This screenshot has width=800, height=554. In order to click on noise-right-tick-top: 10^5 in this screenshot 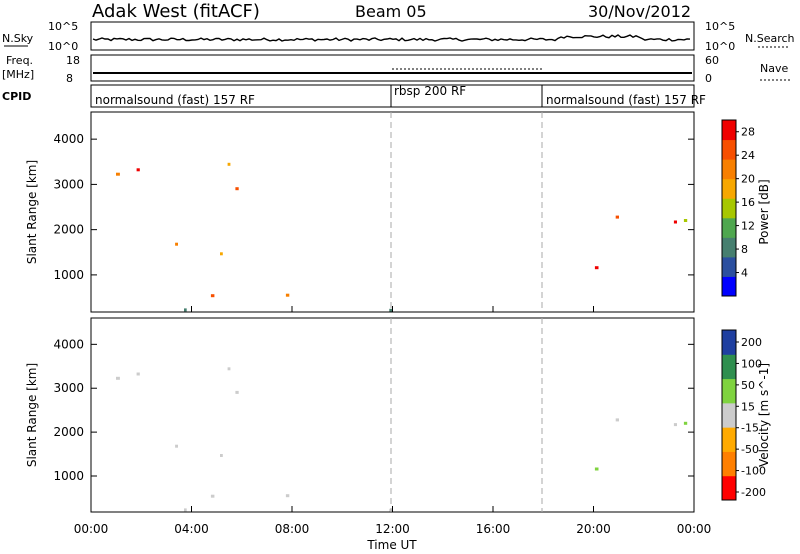, I will do `click(720, 26)`.